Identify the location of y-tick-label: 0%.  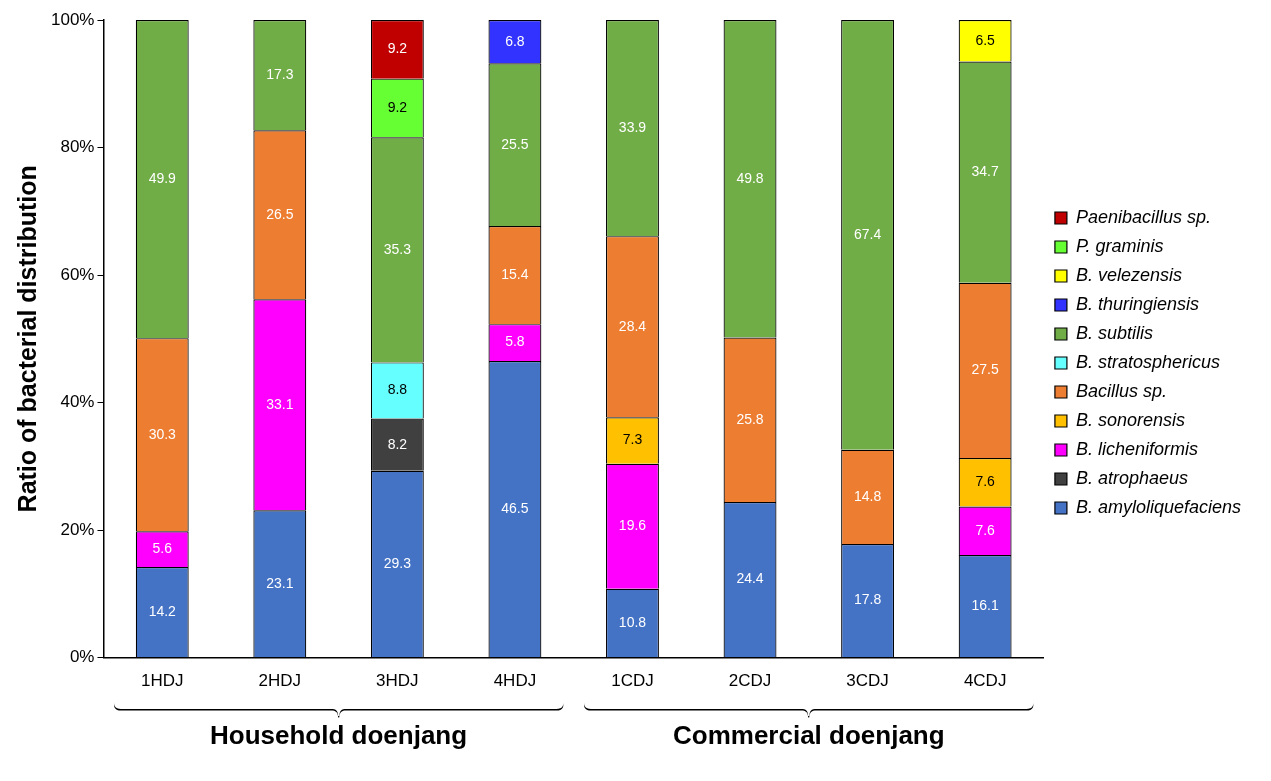
(82, 657).